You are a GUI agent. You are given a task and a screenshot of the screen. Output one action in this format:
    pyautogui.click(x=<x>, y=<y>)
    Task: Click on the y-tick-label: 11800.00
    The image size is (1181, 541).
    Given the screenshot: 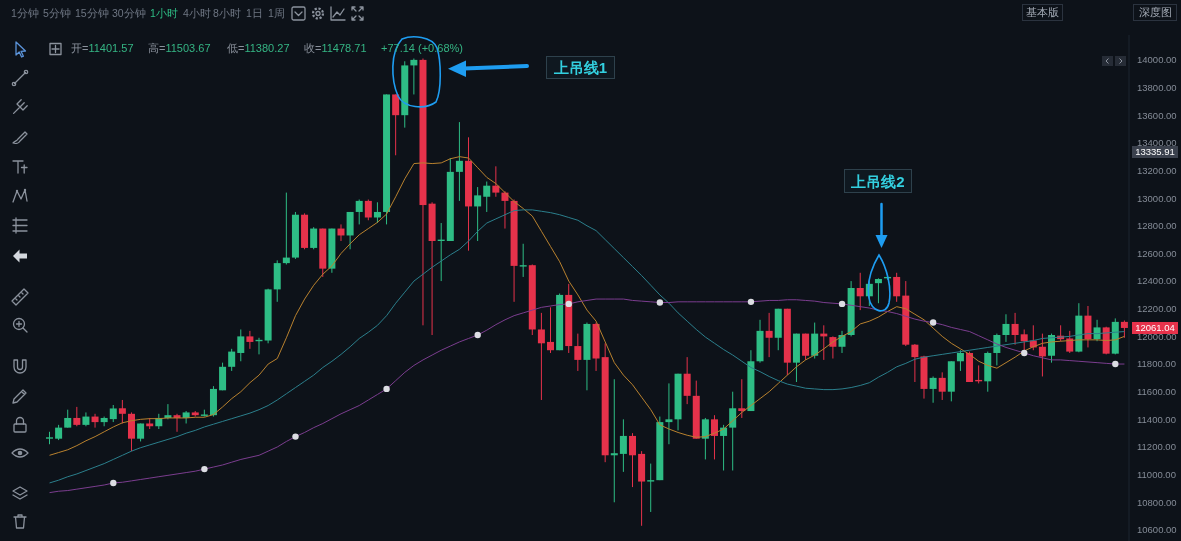 What is the action you would take?
    pyautogui.click(x=1156, y=364)
    